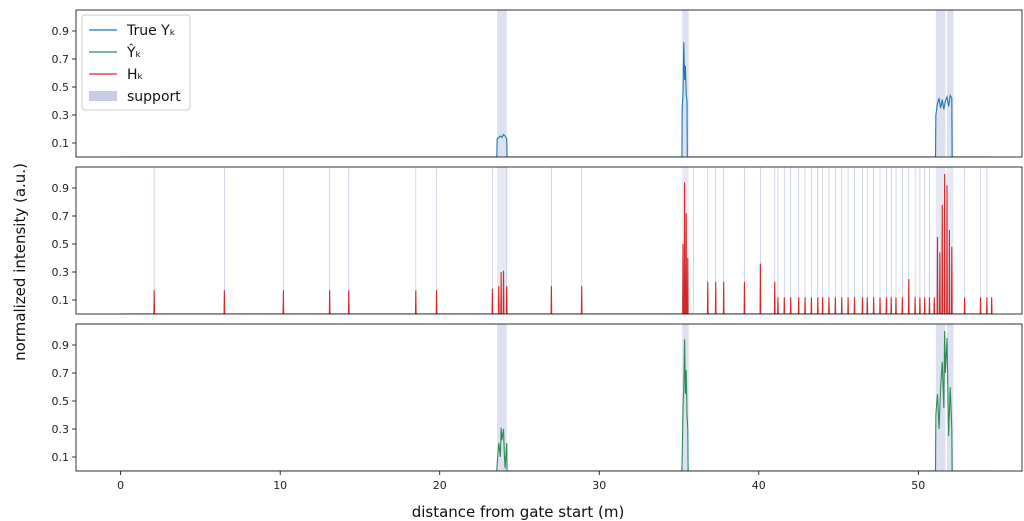 This screenshot has height=521, width=1024. I want to click on y-axis-label: normalized intensity (a.u.), so click(20, 262).